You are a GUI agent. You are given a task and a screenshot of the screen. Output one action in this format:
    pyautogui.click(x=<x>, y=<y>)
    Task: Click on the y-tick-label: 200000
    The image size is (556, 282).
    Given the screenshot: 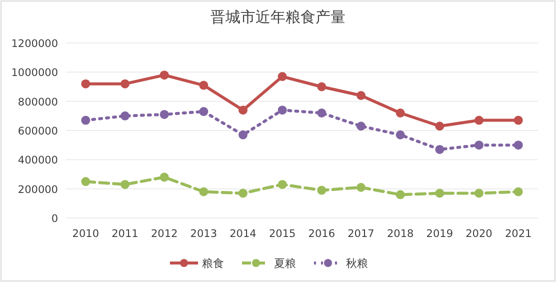 What is the action you would take?
    pyautogui.click(x=38, y=190)
    